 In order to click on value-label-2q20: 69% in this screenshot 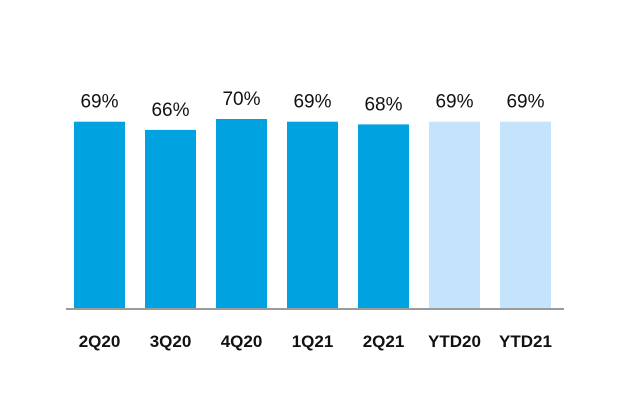, I will do `click(99, 102)`.